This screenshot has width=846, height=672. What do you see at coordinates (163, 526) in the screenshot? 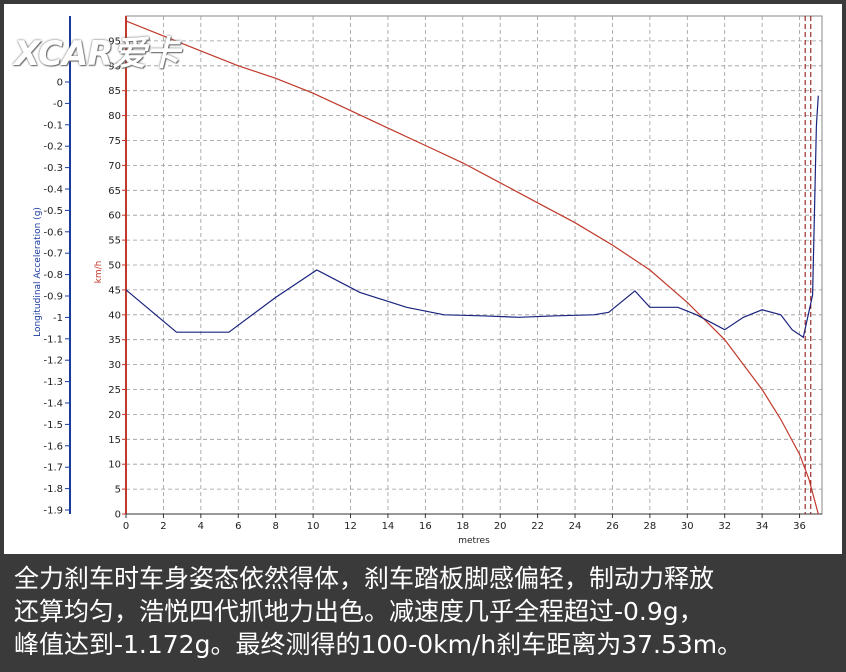
I see `x-tick-label: 2` at bounding box center [163, 526].